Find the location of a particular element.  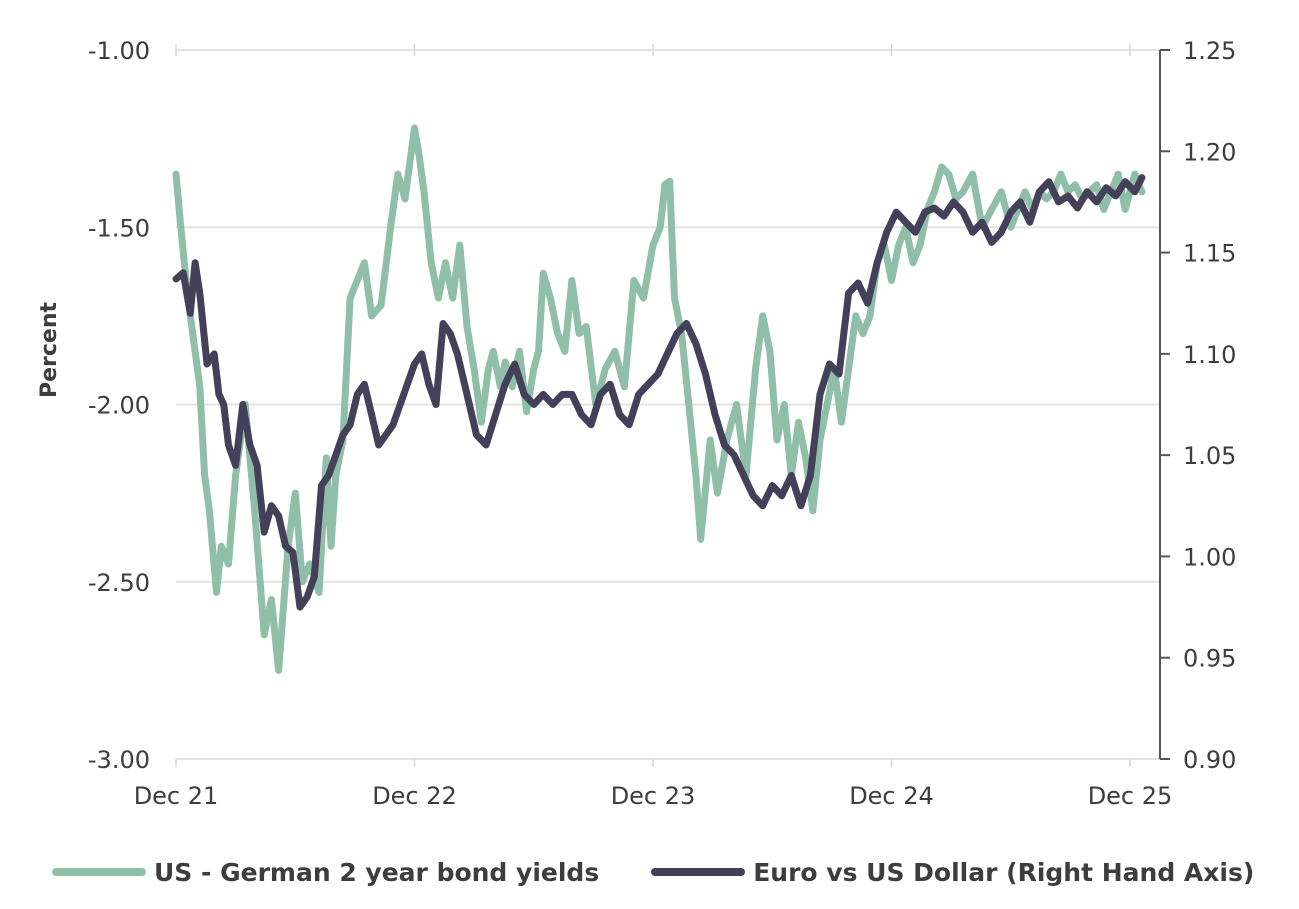

legend-swatch-eurusd is located at coordinates (698, 872).